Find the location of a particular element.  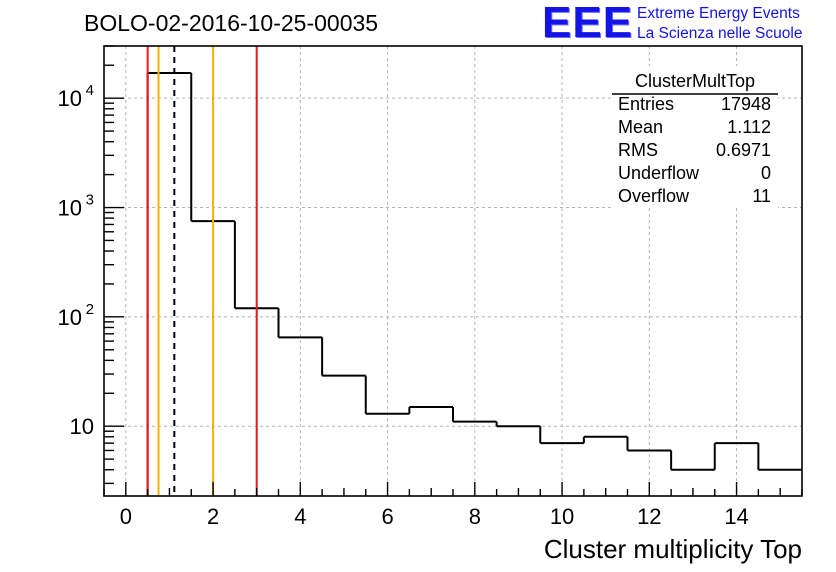

x-tick-label: 8 is located at coordinates (475, 516).